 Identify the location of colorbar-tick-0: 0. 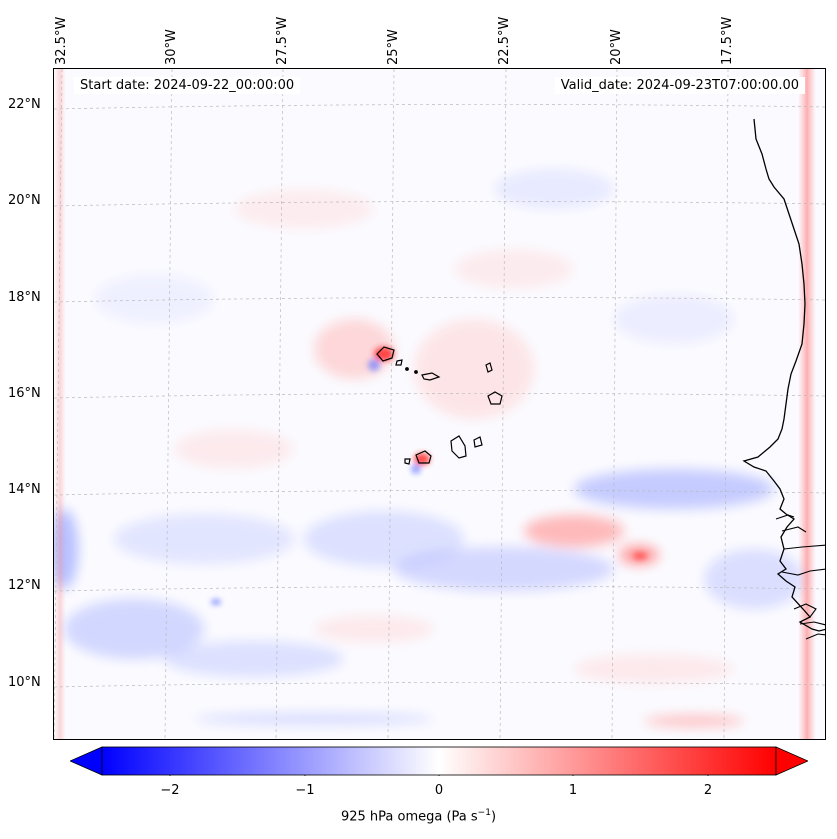
(439, 790).